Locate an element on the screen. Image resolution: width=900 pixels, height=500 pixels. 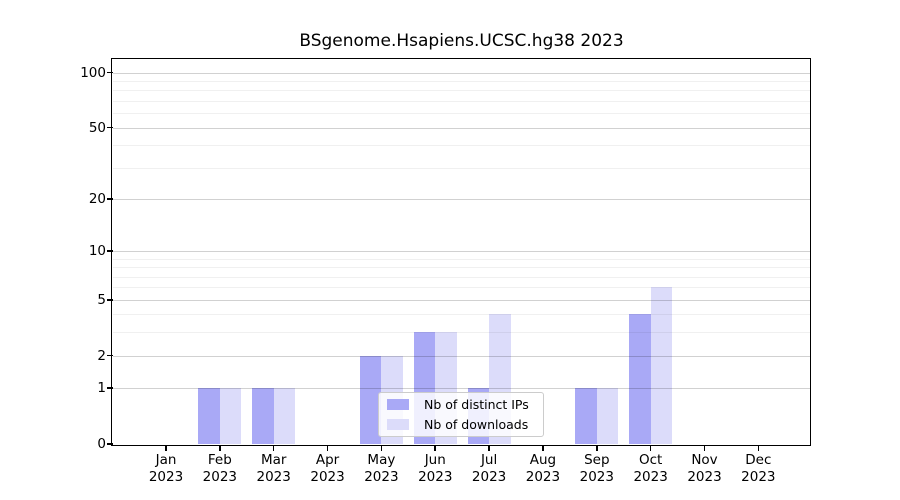
y-tick-label: 50 is located at coordinates (97, 127).